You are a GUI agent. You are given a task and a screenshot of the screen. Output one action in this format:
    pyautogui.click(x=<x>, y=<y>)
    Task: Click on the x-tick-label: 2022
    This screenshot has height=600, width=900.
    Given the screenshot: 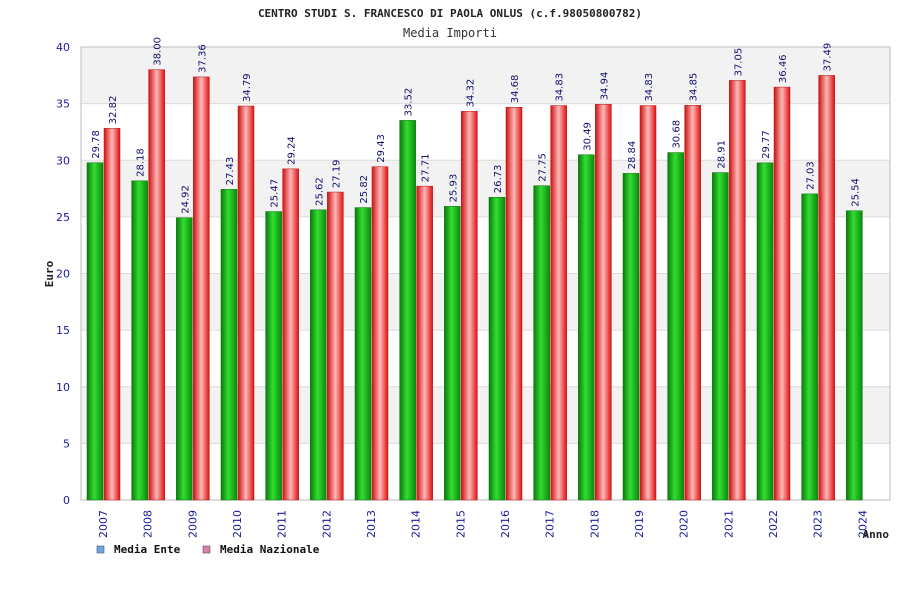 What is the action you would take?
    pyautogui.click(x=773, y=524)
    